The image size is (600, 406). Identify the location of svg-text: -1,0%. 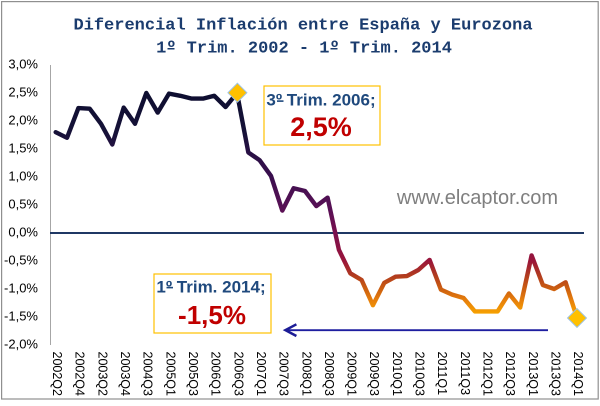
(21, 288).